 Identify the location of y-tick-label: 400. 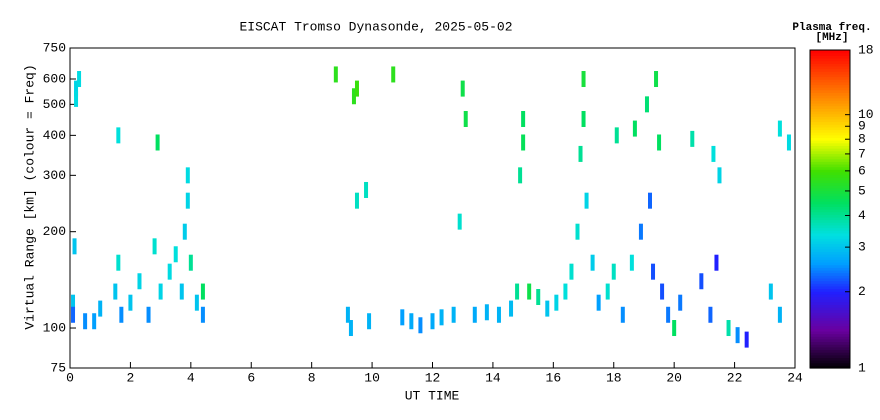
(54, 135).